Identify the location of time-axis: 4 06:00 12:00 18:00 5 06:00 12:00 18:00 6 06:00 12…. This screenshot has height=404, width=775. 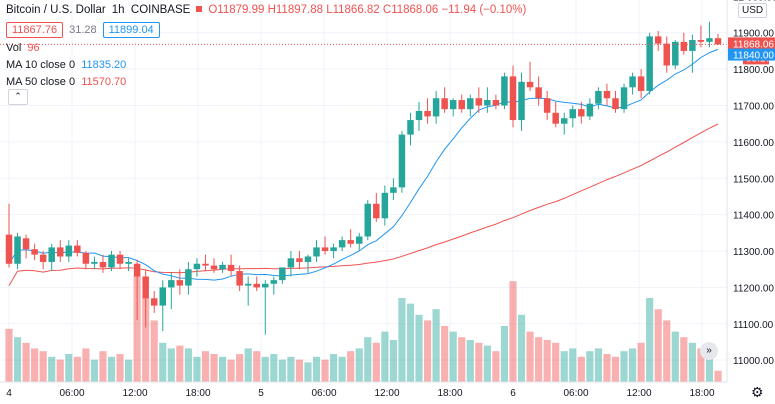
(363, 392).